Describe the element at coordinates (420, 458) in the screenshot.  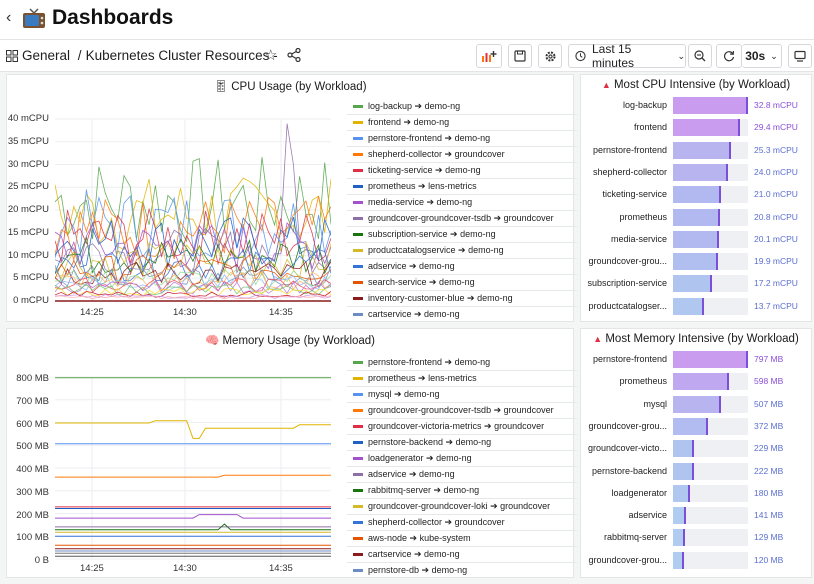
I see `legend-label: loadgenerator ➔ demo-ng` at that location.